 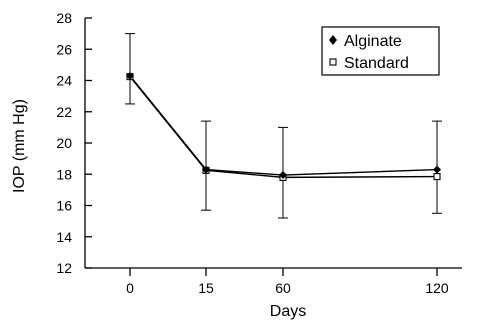 I want to click on legend-label-alginate: Alginate, so click(x=373, y=41).